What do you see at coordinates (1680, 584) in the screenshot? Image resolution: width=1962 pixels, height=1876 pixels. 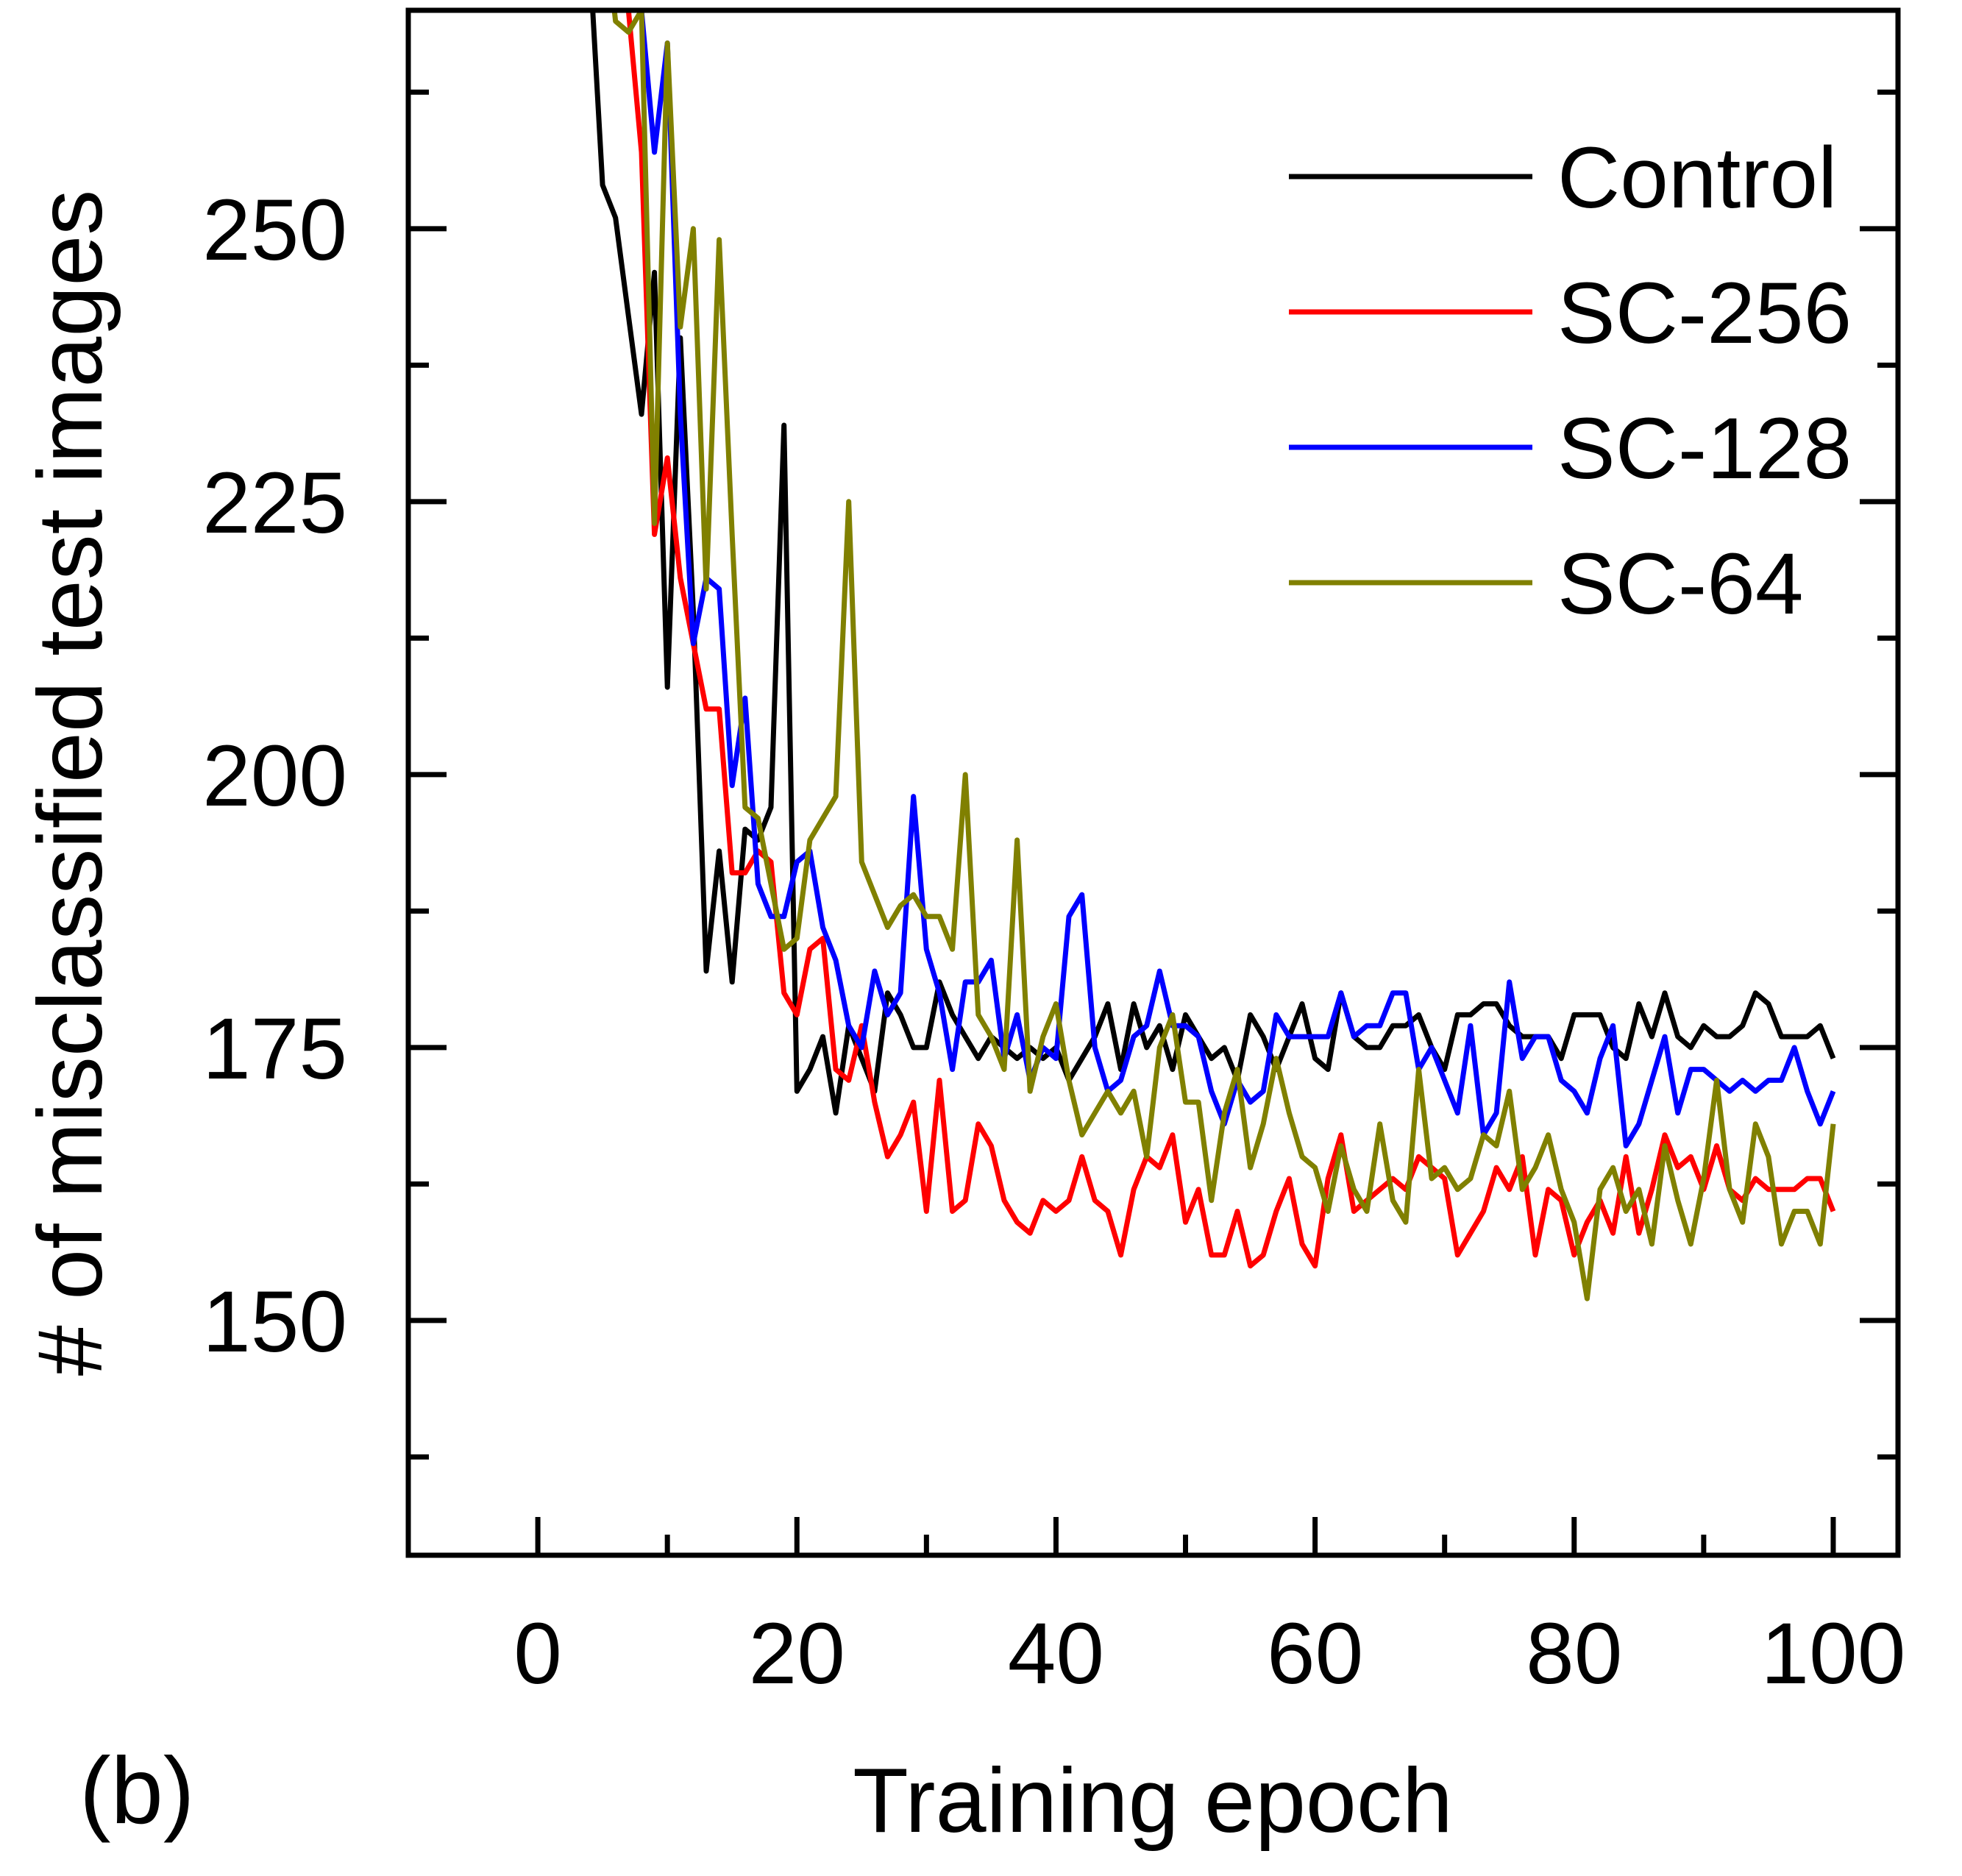 I see `legend-label-3: SC-64` at bounding box center [1680, 584].